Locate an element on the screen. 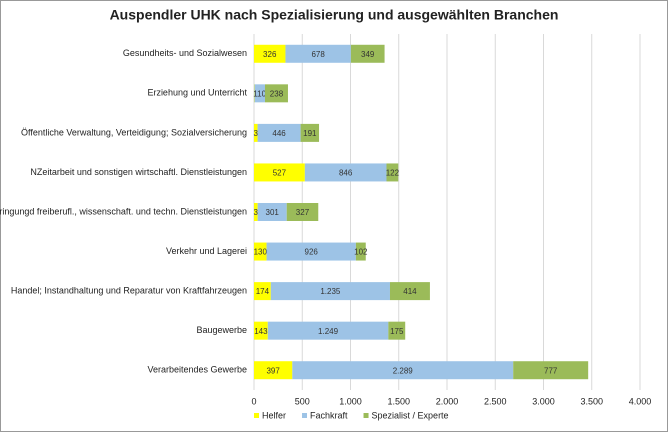 The width and height of the screenshot is (668, 432). x-tick-label: 2.500 is located at coordinates (495, 401).